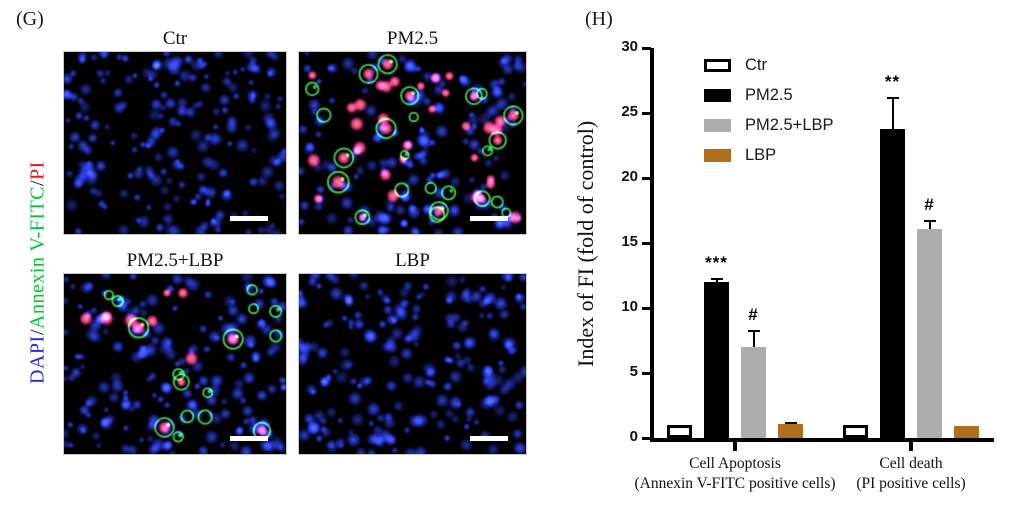 The image size is (1014, 509). What do you see at coordinates (761, 155) in the screenshot?
I see `legend-label: LBP` at bounding box center [761, 155].